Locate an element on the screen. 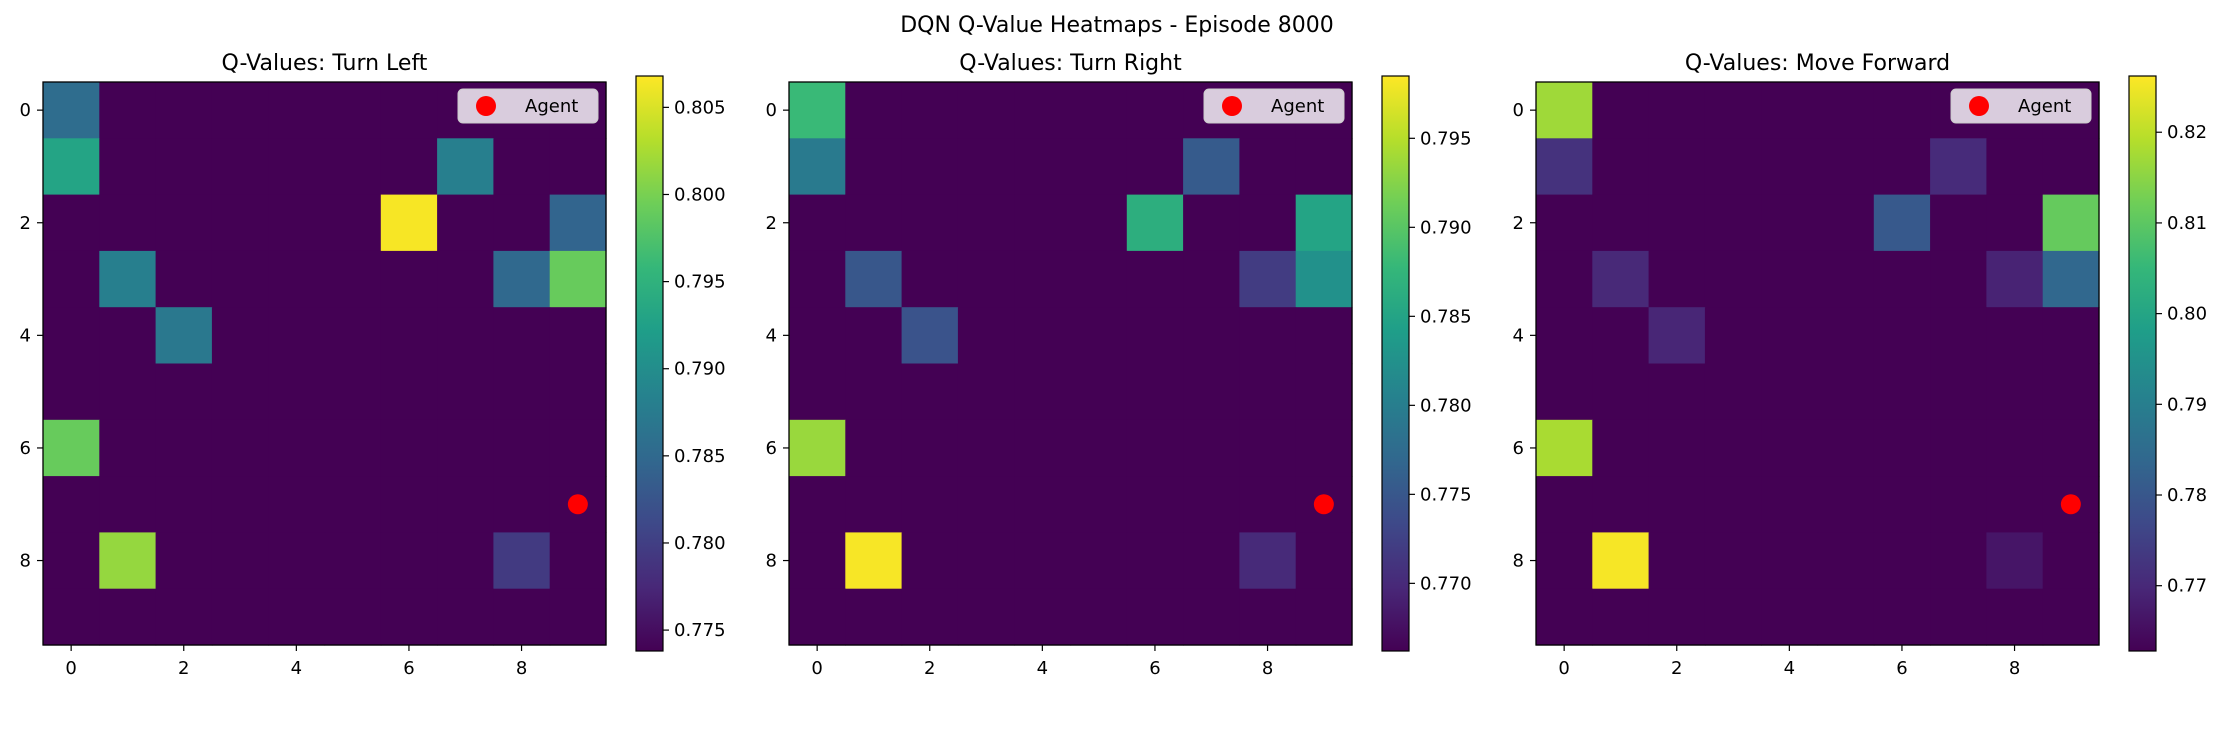  colorbar-tick-label: 0.82 is located at coordinates (2187, 132).